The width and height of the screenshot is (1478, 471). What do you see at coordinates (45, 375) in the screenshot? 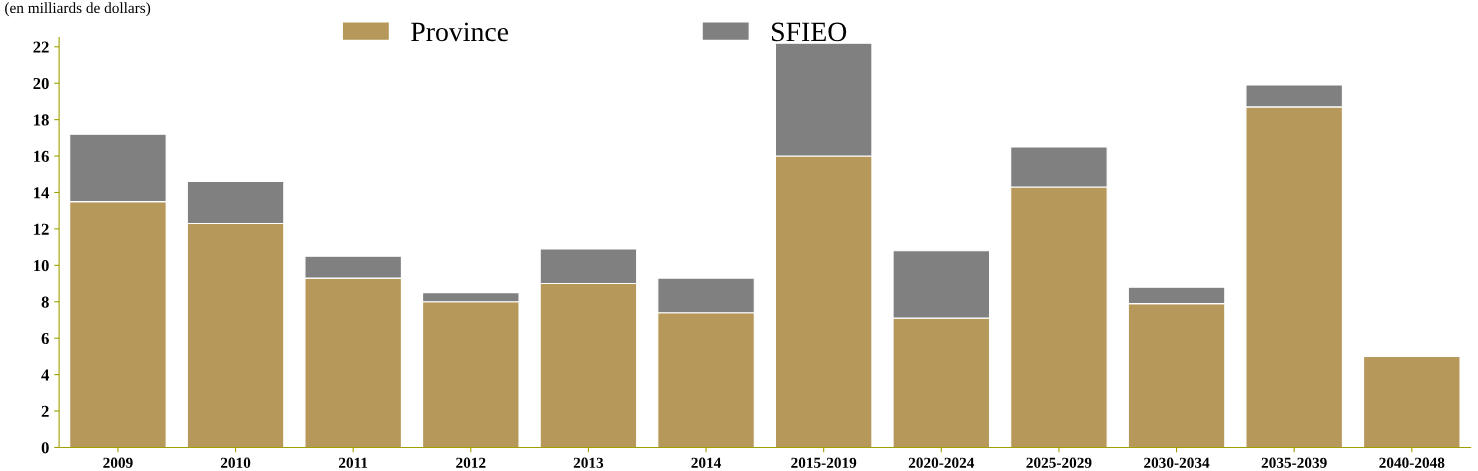
I see `y-tick-label: 4` at bounding box center [45, 375].